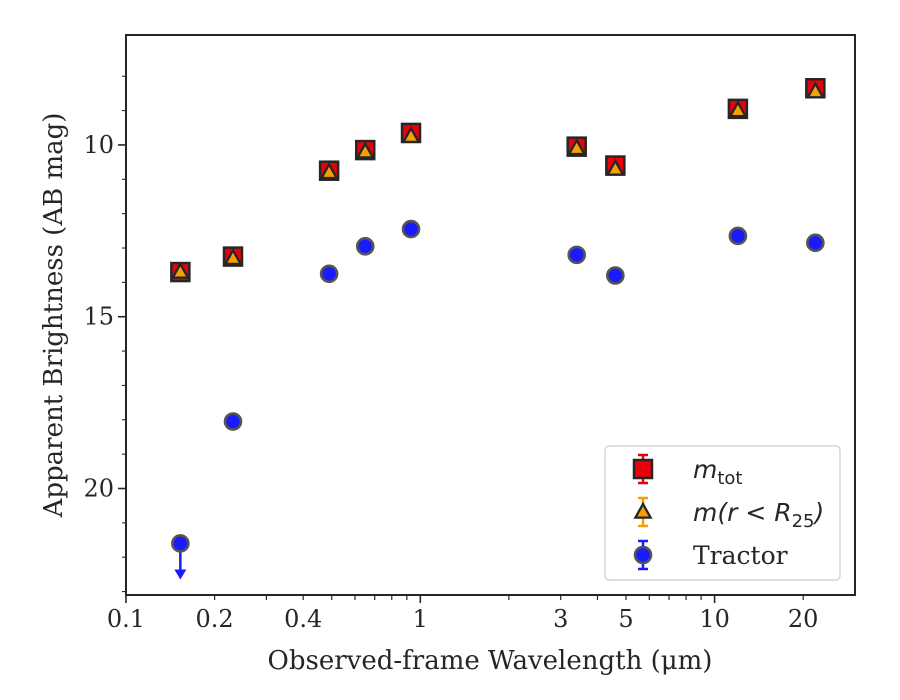 The height and width of the screenshot is (700, 900). Describe the element at coordinates (758, 515) in the screenshot. I see `legend-label: m(r < R25)` at that location.